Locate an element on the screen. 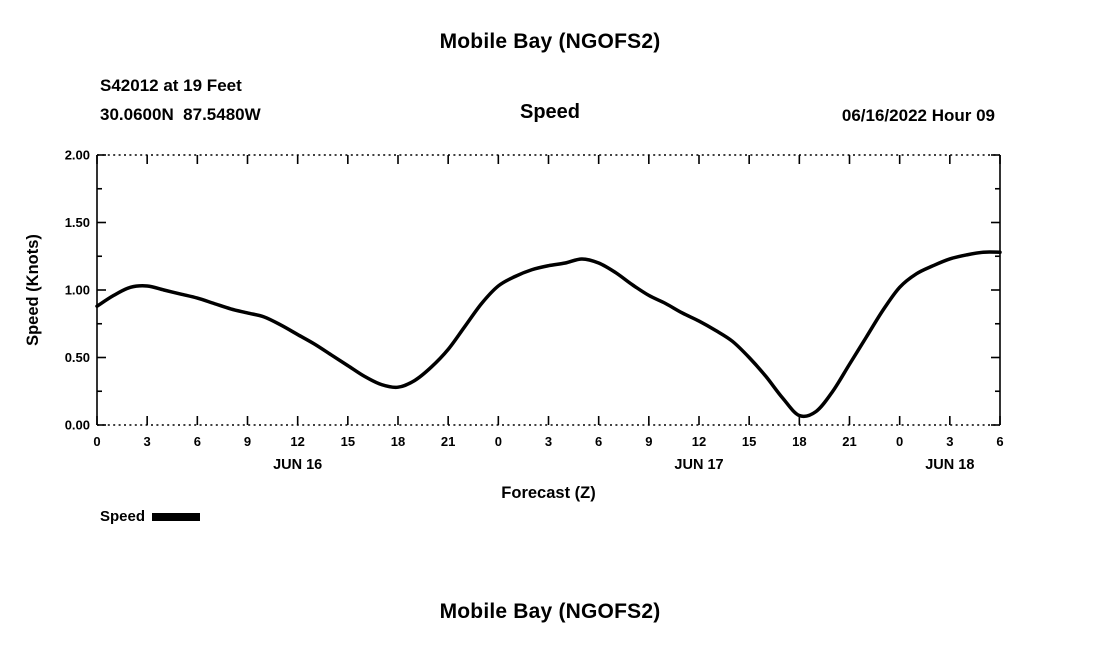 The width and height of the screenshot is (1100, 650). x-axis-title: Forecast (Z) is located at coordinates (548, 493).